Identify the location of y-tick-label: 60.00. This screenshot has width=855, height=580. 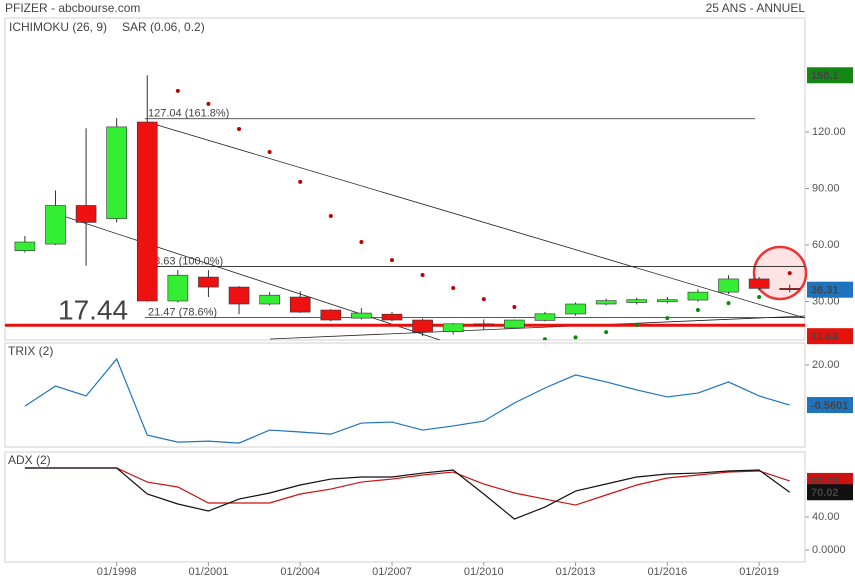
(826, 245).